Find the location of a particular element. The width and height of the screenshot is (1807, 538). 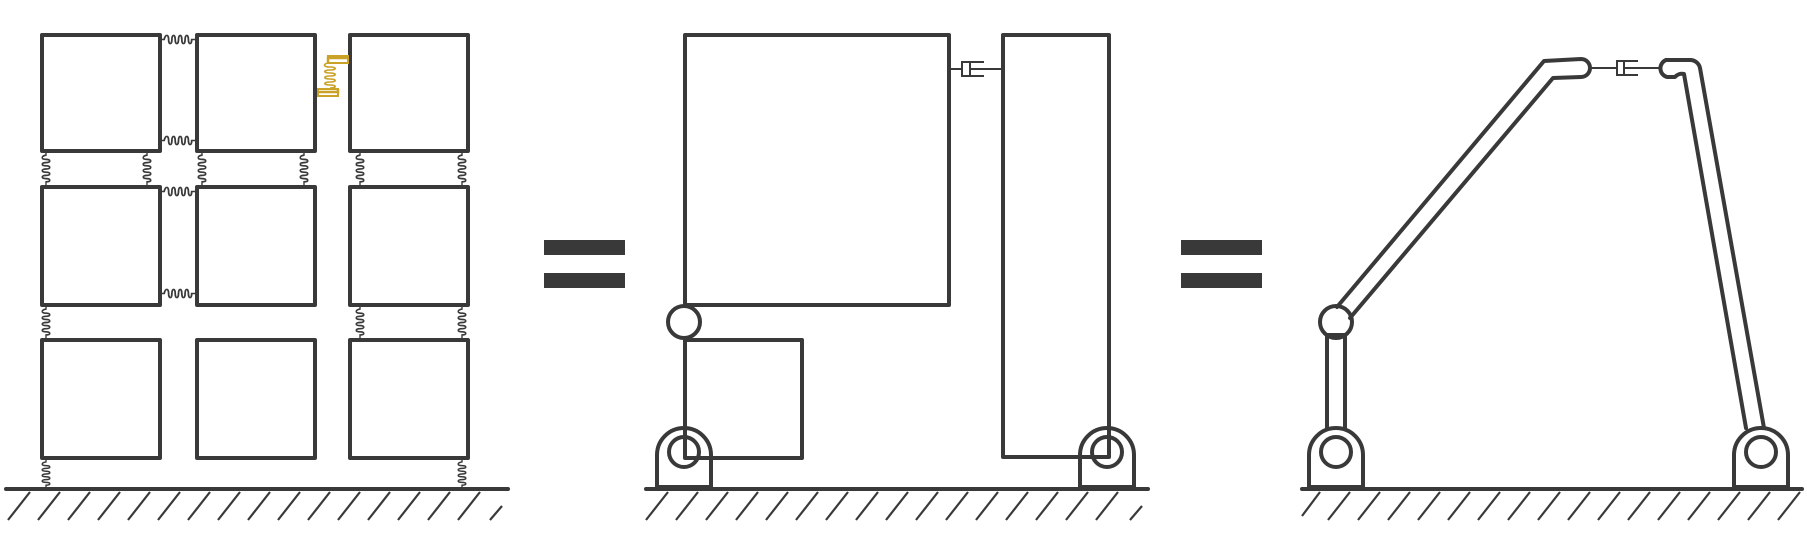

base-joint-right is located at coordinates (1107, 457).